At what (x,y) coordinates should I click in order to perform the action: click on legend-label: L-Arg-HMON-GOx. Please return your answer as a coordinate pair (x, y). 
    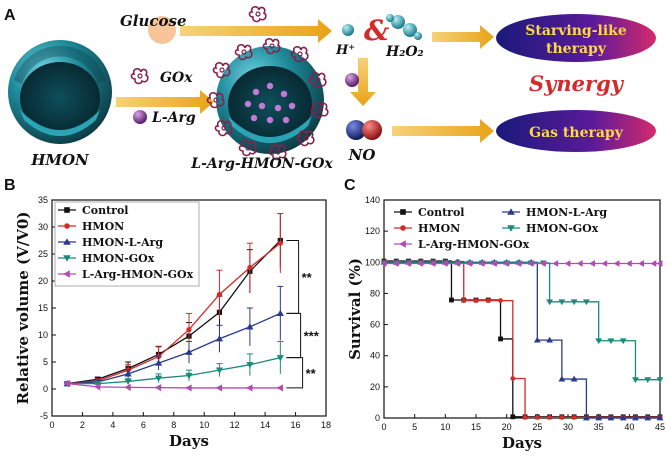
    Looking at the image, I should click on (474, 244).